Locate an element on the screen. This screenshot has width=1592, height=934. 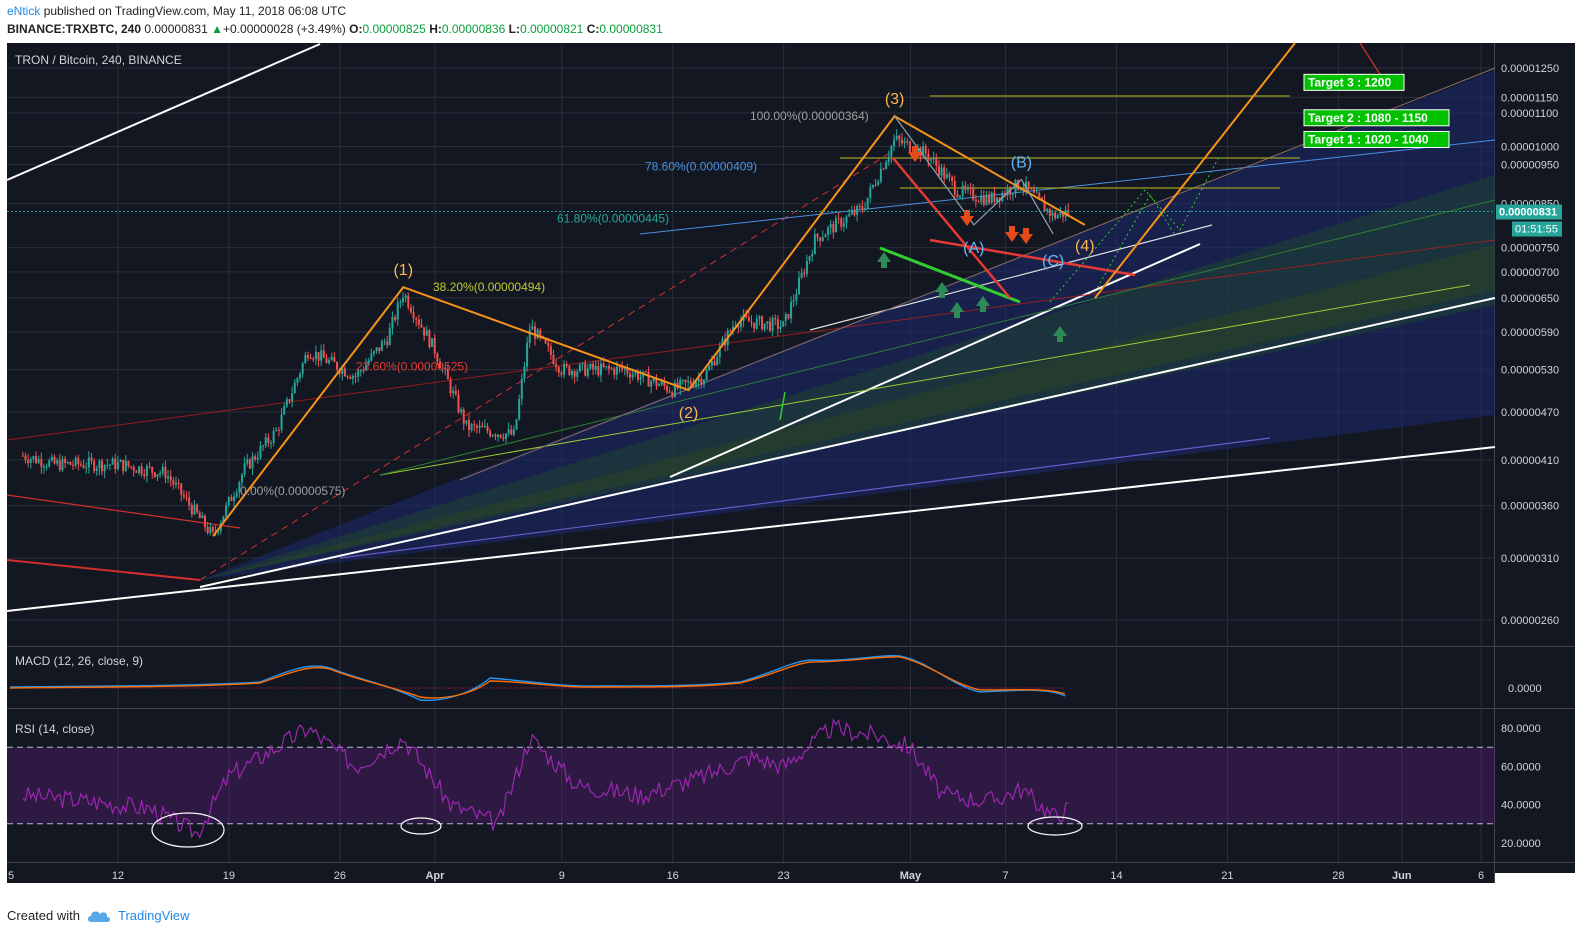
fib-level-label: 38.20%(0.00000494) is located at coordinates (489, 287).